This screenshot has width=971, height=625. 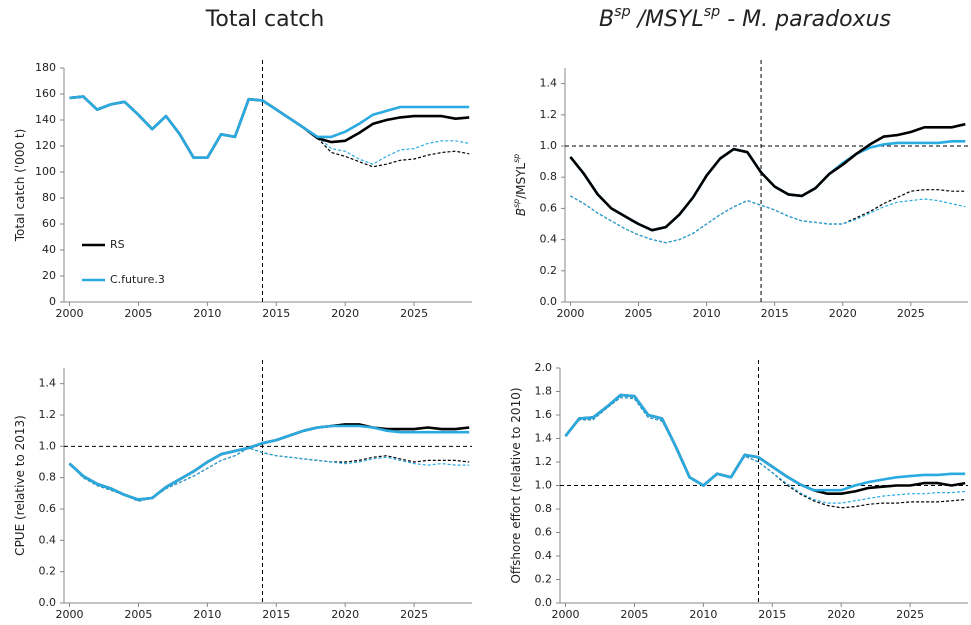 I want to click on y-tick-label: 20, so click(x=49, y=275).